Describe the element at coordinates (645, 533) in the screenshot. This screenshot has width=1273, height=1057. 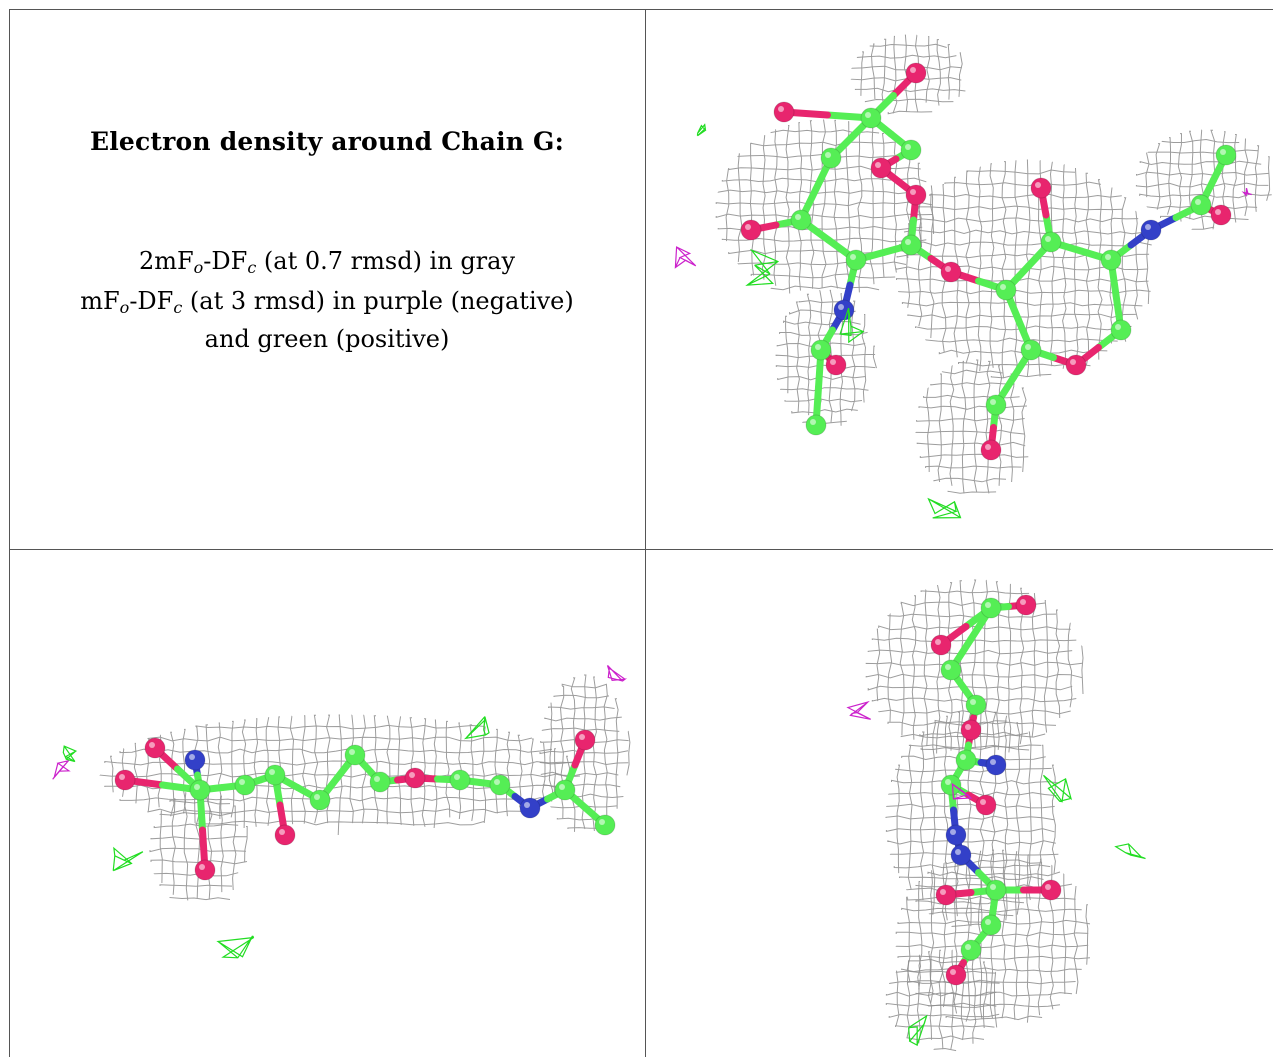
I see `center-border` at that location.